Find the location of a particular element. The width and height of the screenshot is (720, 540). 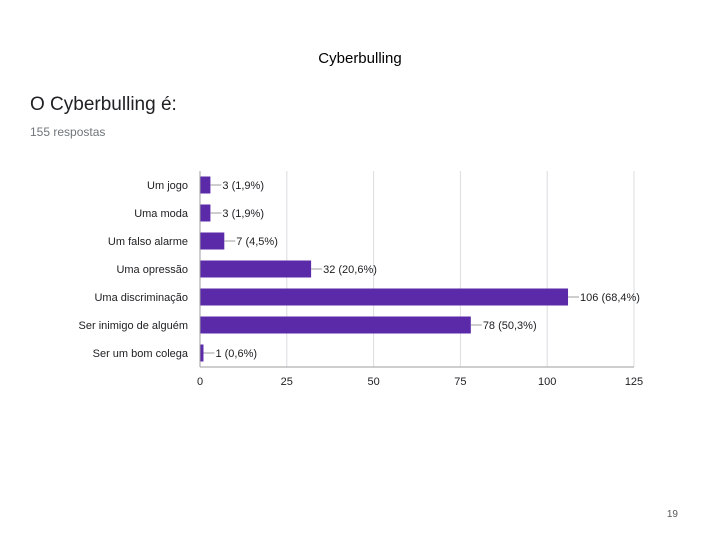

x-tick-label: 25 is located at coordinates (287, 382).